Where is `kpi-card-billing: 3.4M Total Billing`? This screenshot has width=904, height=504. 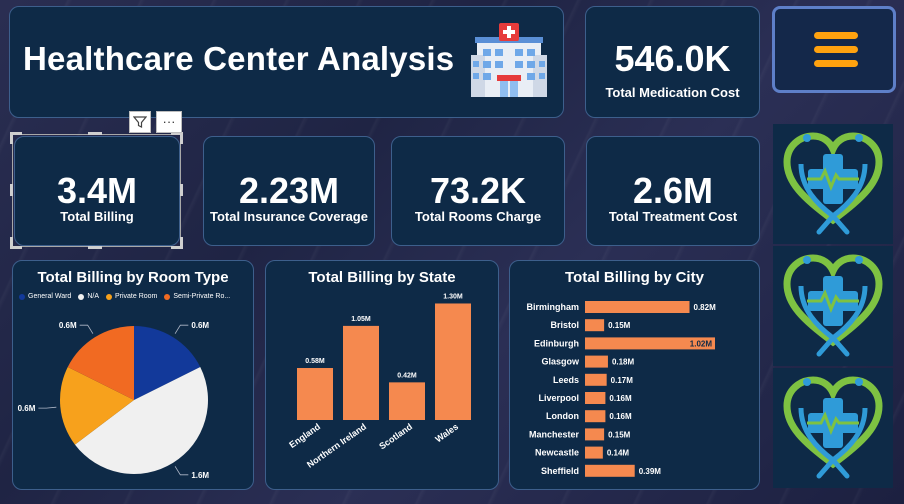
kpi-card-billing: 3.4M Total Billing is located at coordinates (97, 191).